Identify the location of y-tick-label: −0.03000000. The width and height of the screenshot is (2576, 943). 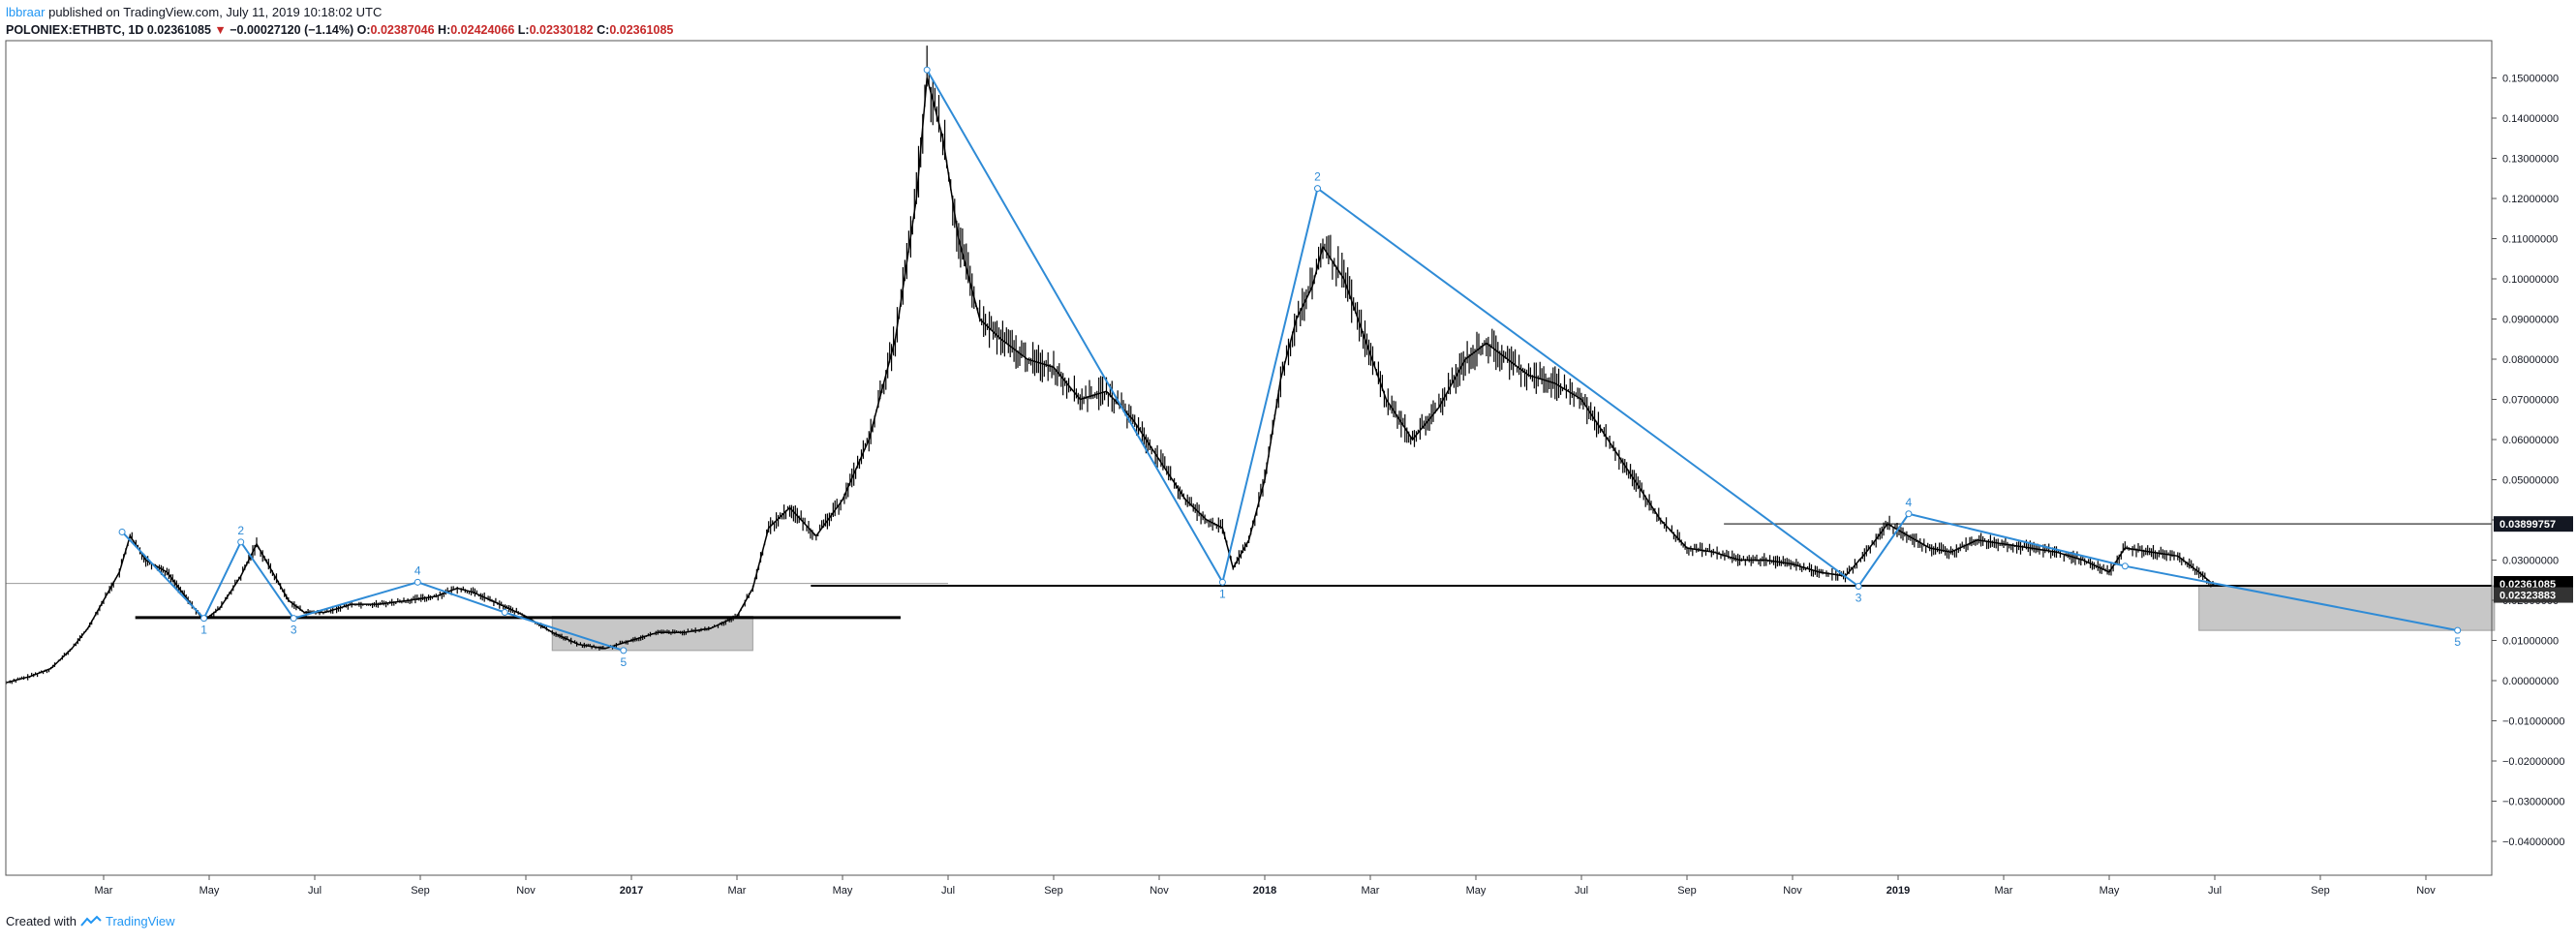
(2533, 802).